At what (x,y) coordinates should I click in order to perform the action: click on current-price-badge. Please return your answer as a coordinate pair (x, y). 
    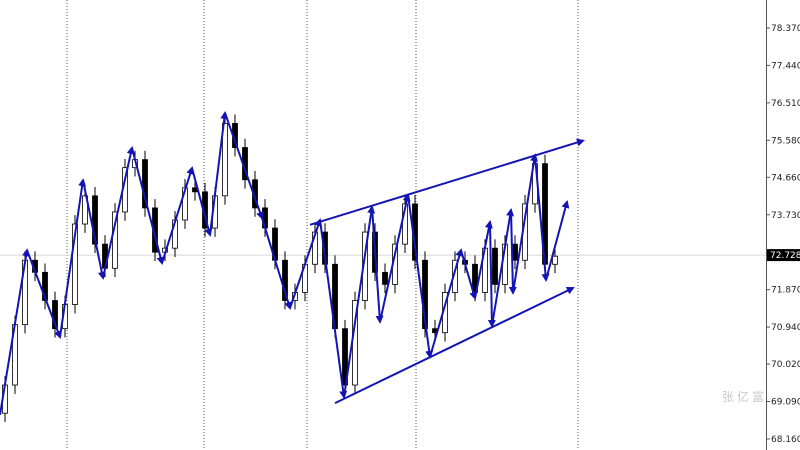
    Looking at the image, I should click on (783, 255).